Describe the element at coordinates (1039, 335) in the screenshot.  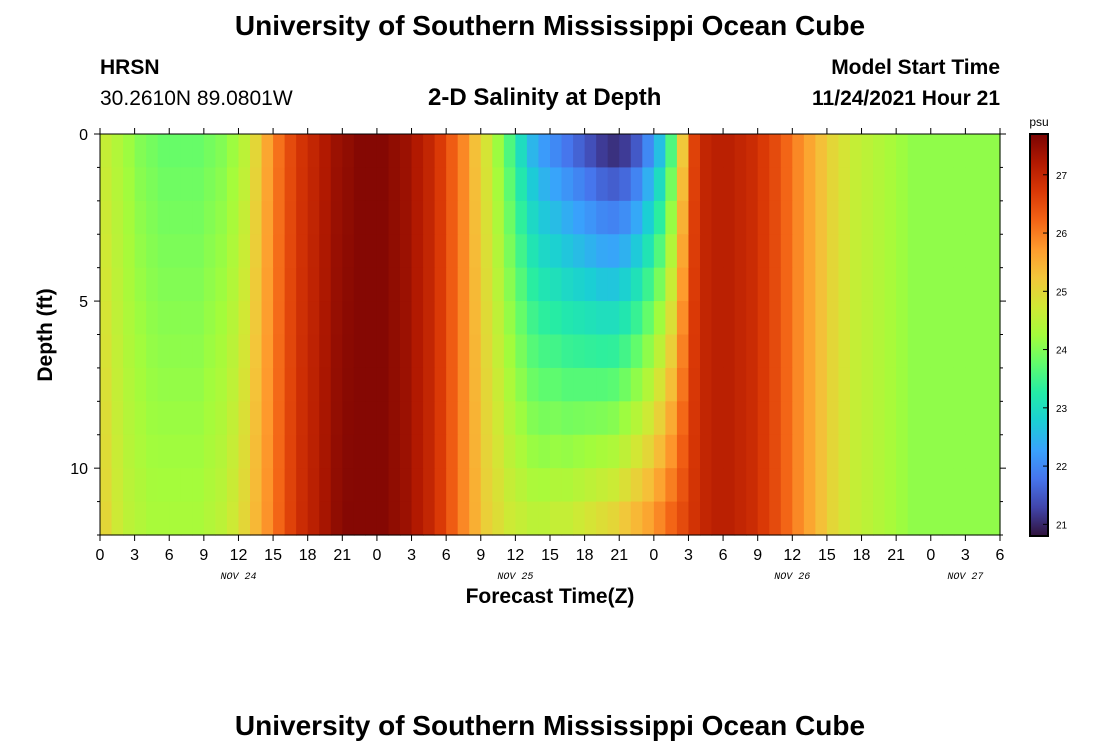
I see `colorbar-gradient` at that location.